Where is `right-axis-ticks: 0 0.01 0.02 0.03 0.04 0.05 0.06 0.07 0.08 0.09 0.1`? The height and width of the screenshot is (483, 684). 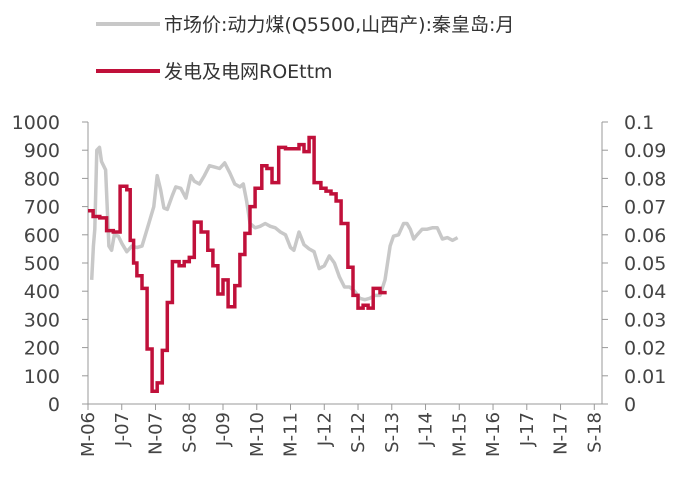 right-axis-ticks: 0 0.01 0.02 0.03 0.04 0.05 0.06 0.07 0.08 0.09 0.1 is located at coordinates (634, 264).